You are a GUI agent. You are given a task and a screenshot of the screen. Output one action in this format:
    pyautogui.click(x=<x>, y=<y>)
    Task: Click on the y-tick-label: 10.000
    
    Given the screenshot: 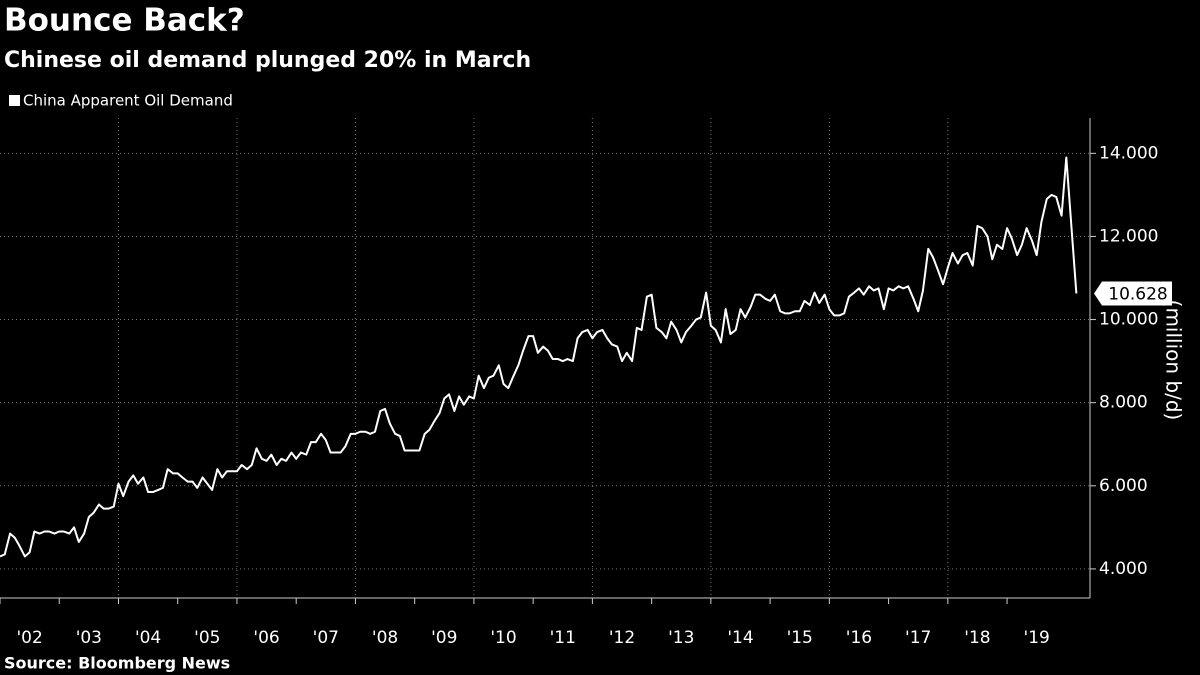 What is the action you would take?
    pyautogui.click(x=1128, y=320)
    